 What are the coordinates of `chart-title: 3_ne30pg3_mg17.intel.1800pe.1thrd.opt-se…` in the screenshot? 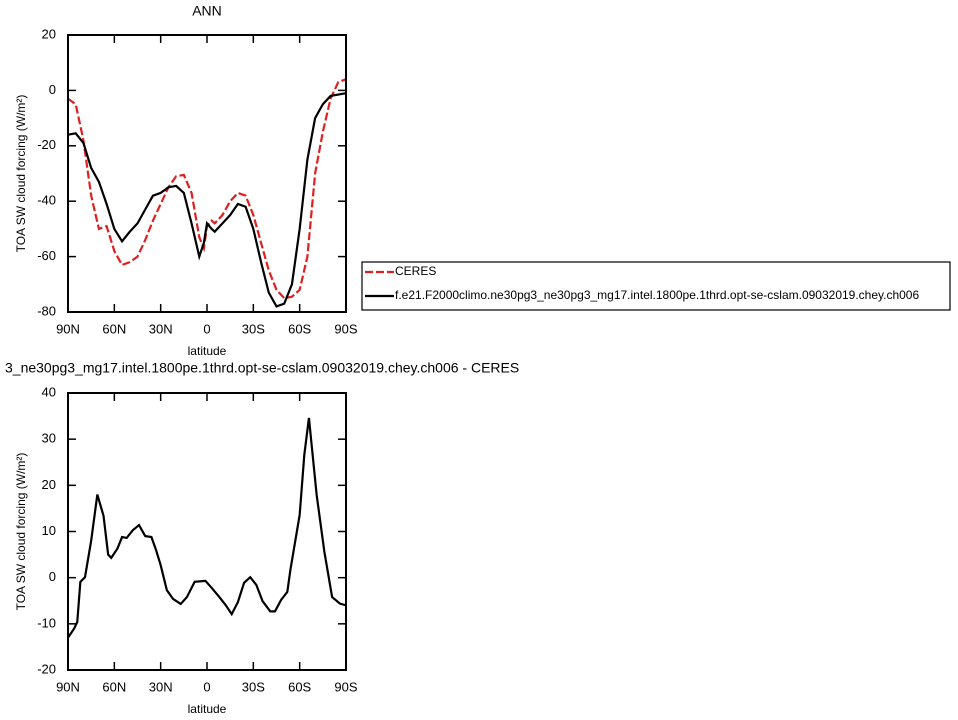 It's located at (262, 368).